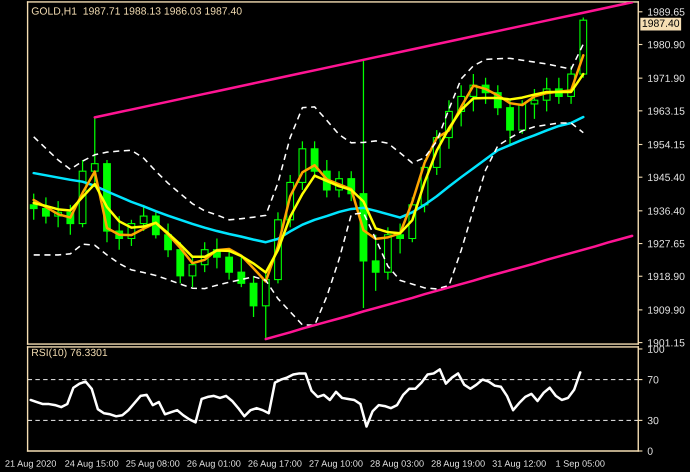 The width and height of the screenshot is (690, 472). Describe the element at coordinates (91, 464) in the screenshot. I see `x-tick-label: 24 Aug 15:00` at that location.